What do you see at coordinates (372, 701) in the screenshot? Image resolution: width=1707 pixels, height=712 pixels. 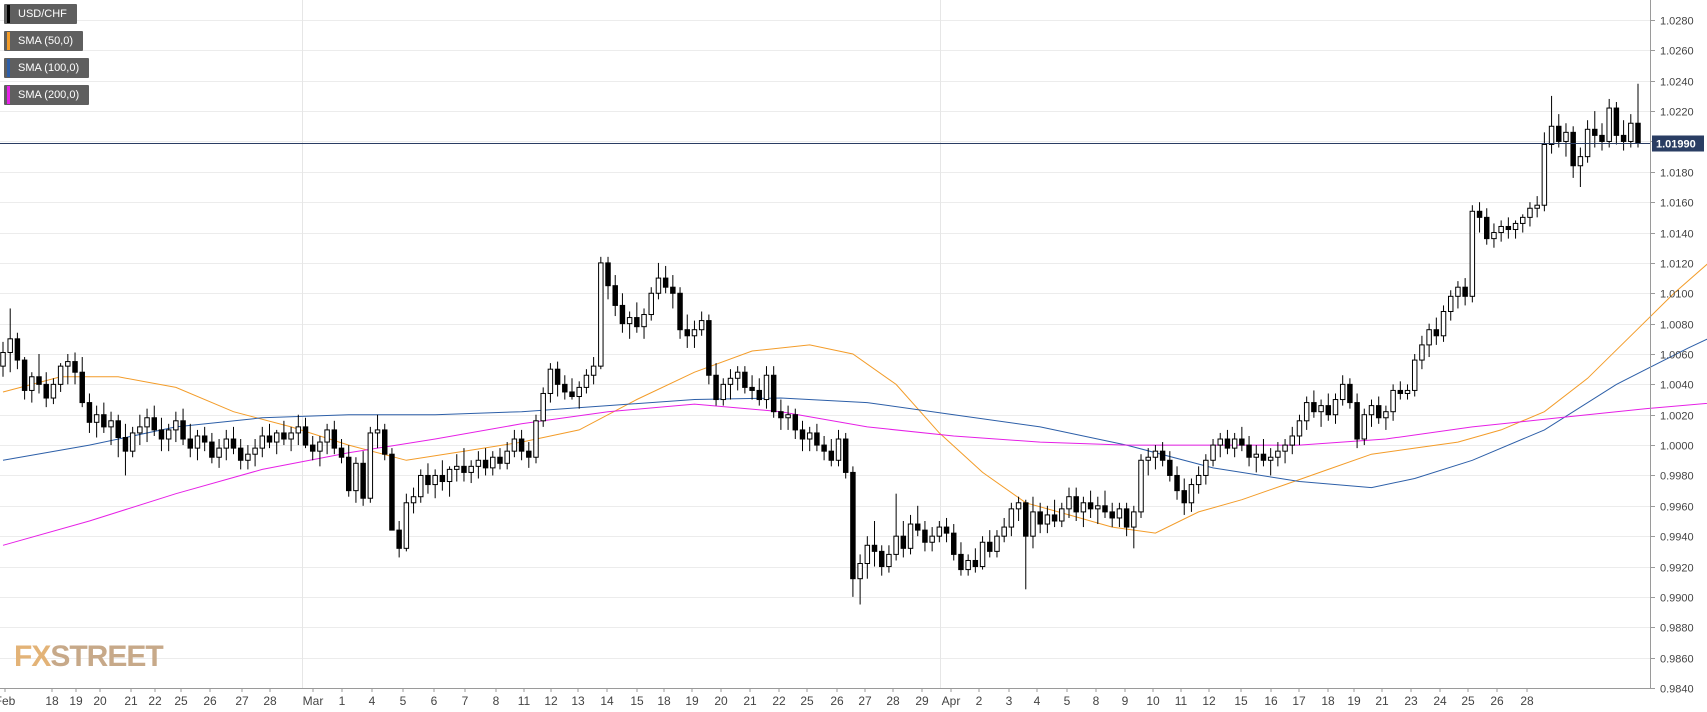 I see `x-tick-label: 4` at bounding box center [372, 701].